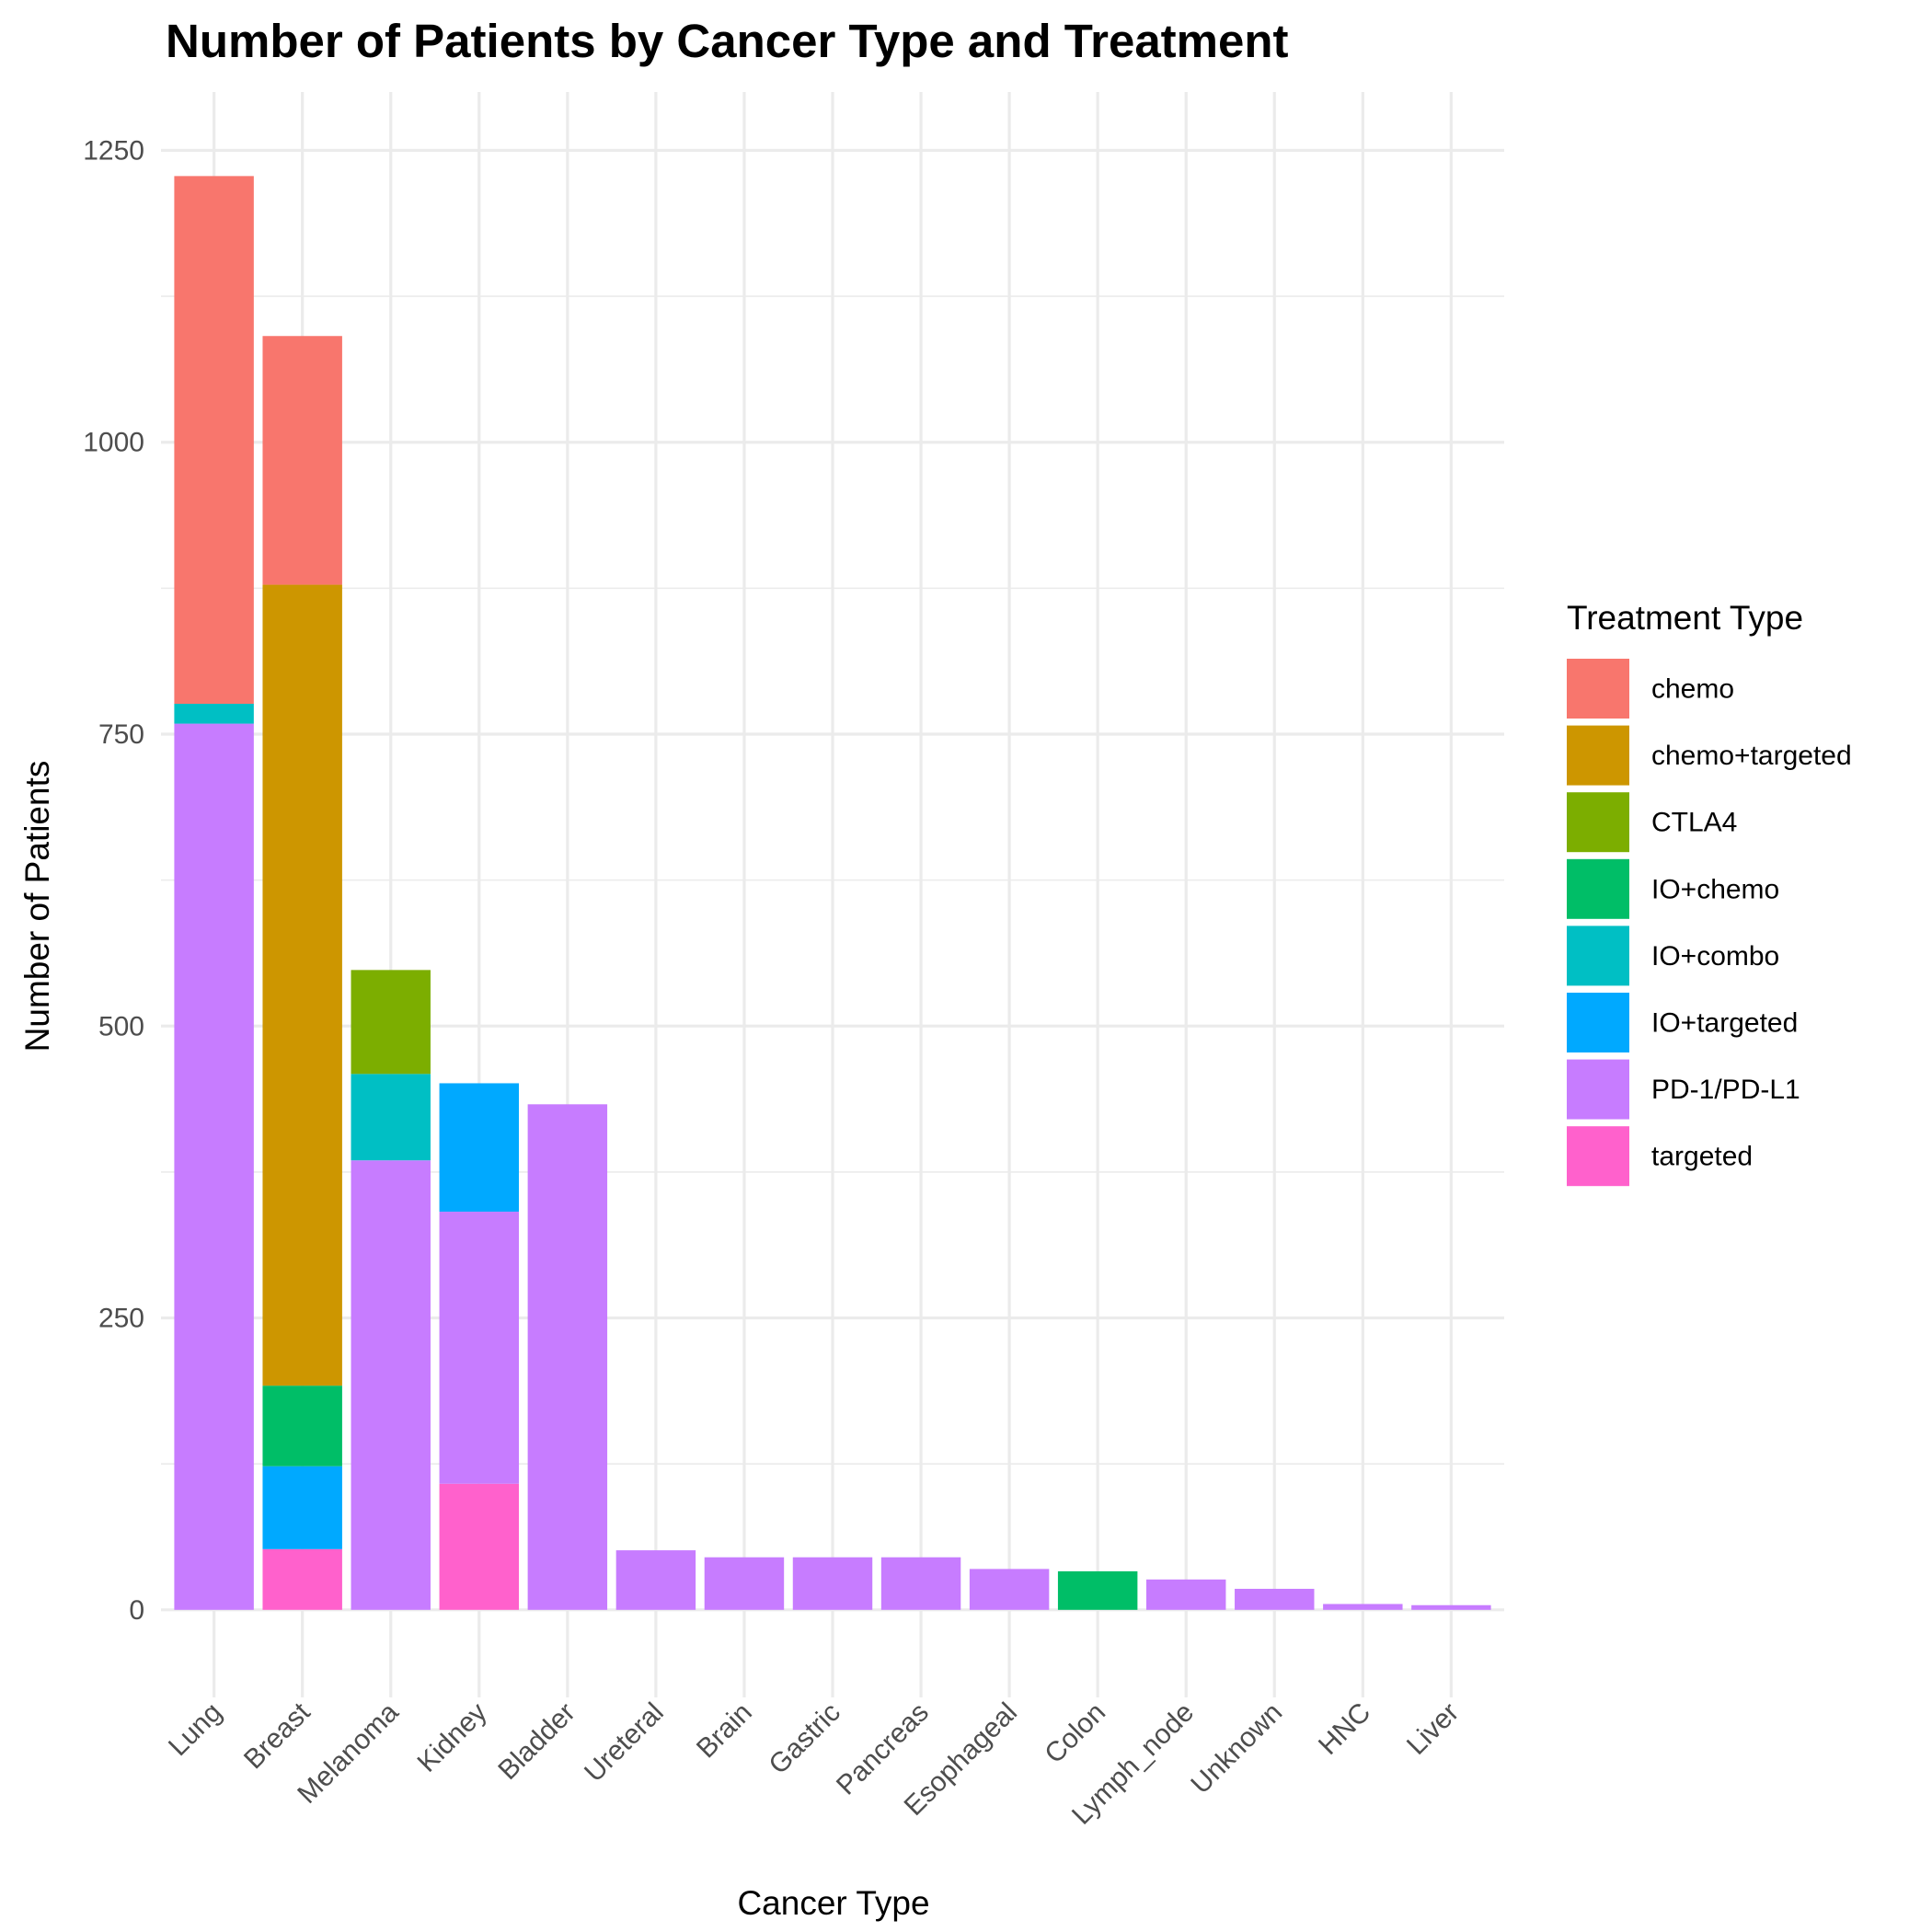 This screenshot has height=1932, width=1932. Describe the element at coordinates (724, 1731) in the screenshot. I see `x-tick-label: Brain` at that location.